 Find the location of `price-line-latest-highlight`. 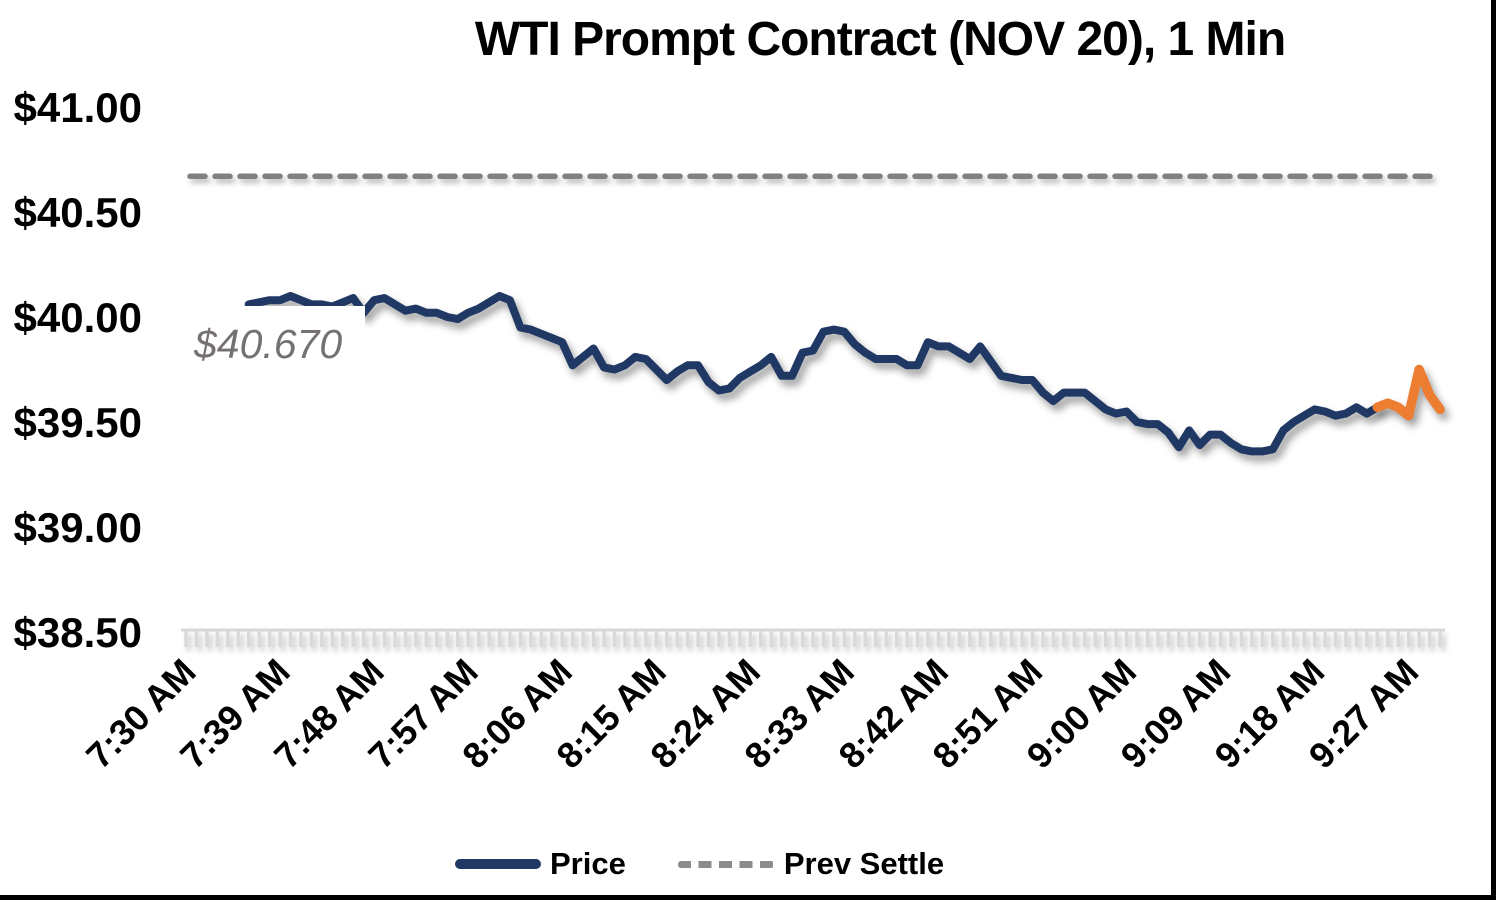

price-line-latest-highlight is located at coordinates (1408, 392).